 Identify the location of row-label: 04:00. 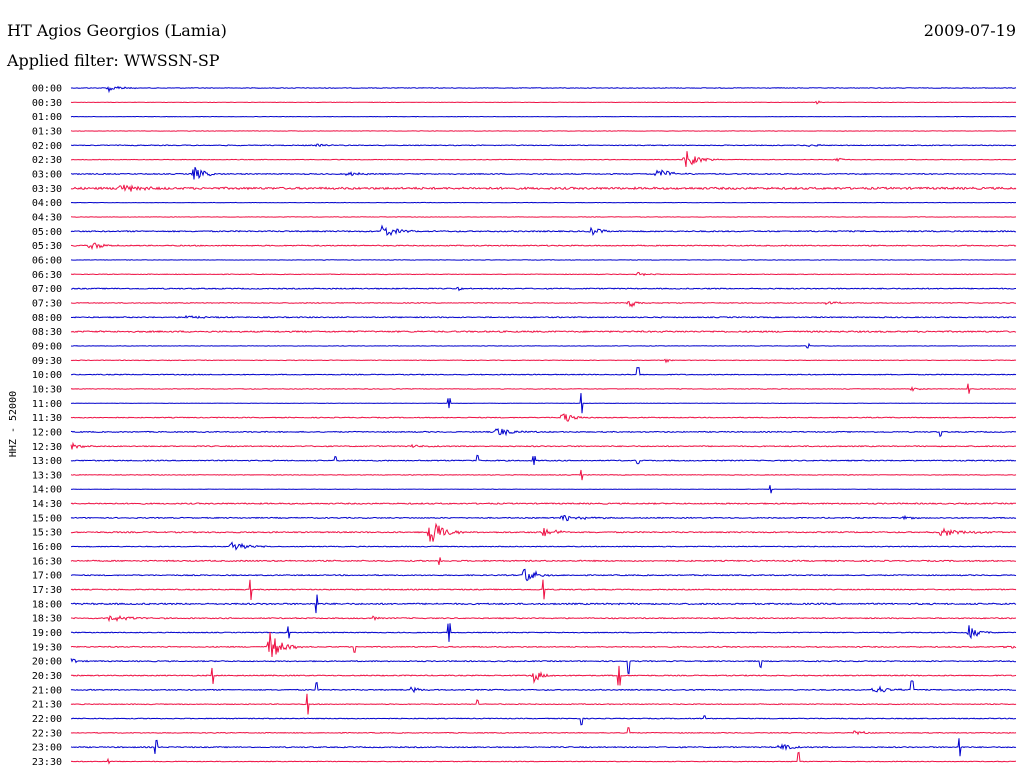
(47, 203).